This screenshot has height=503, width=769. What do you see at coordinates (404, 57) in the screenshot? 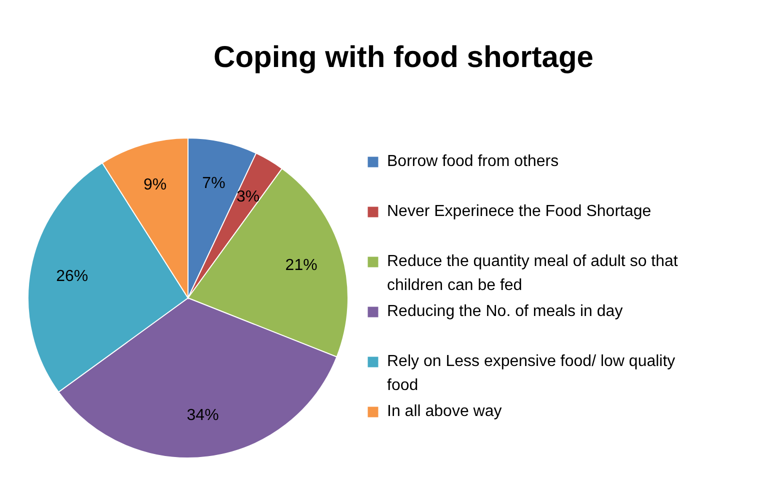
I see `chart-title: Coping with food shortage` at bounding box center [404, 57].